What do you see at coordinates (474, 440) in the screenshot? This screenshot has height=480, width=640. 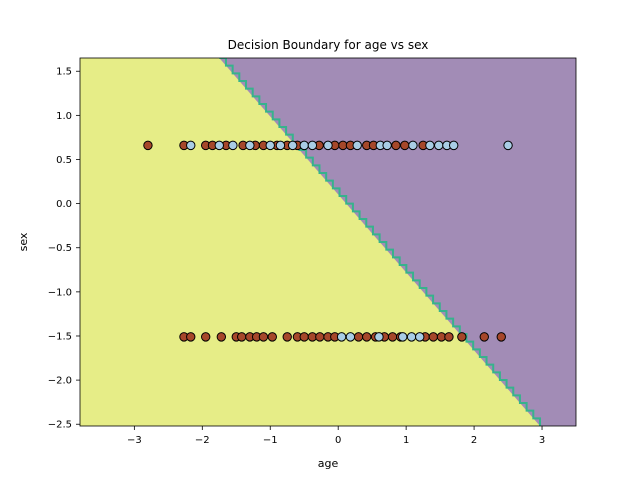 I see `x-tick-label: 2` at bounding box center [474, 440].